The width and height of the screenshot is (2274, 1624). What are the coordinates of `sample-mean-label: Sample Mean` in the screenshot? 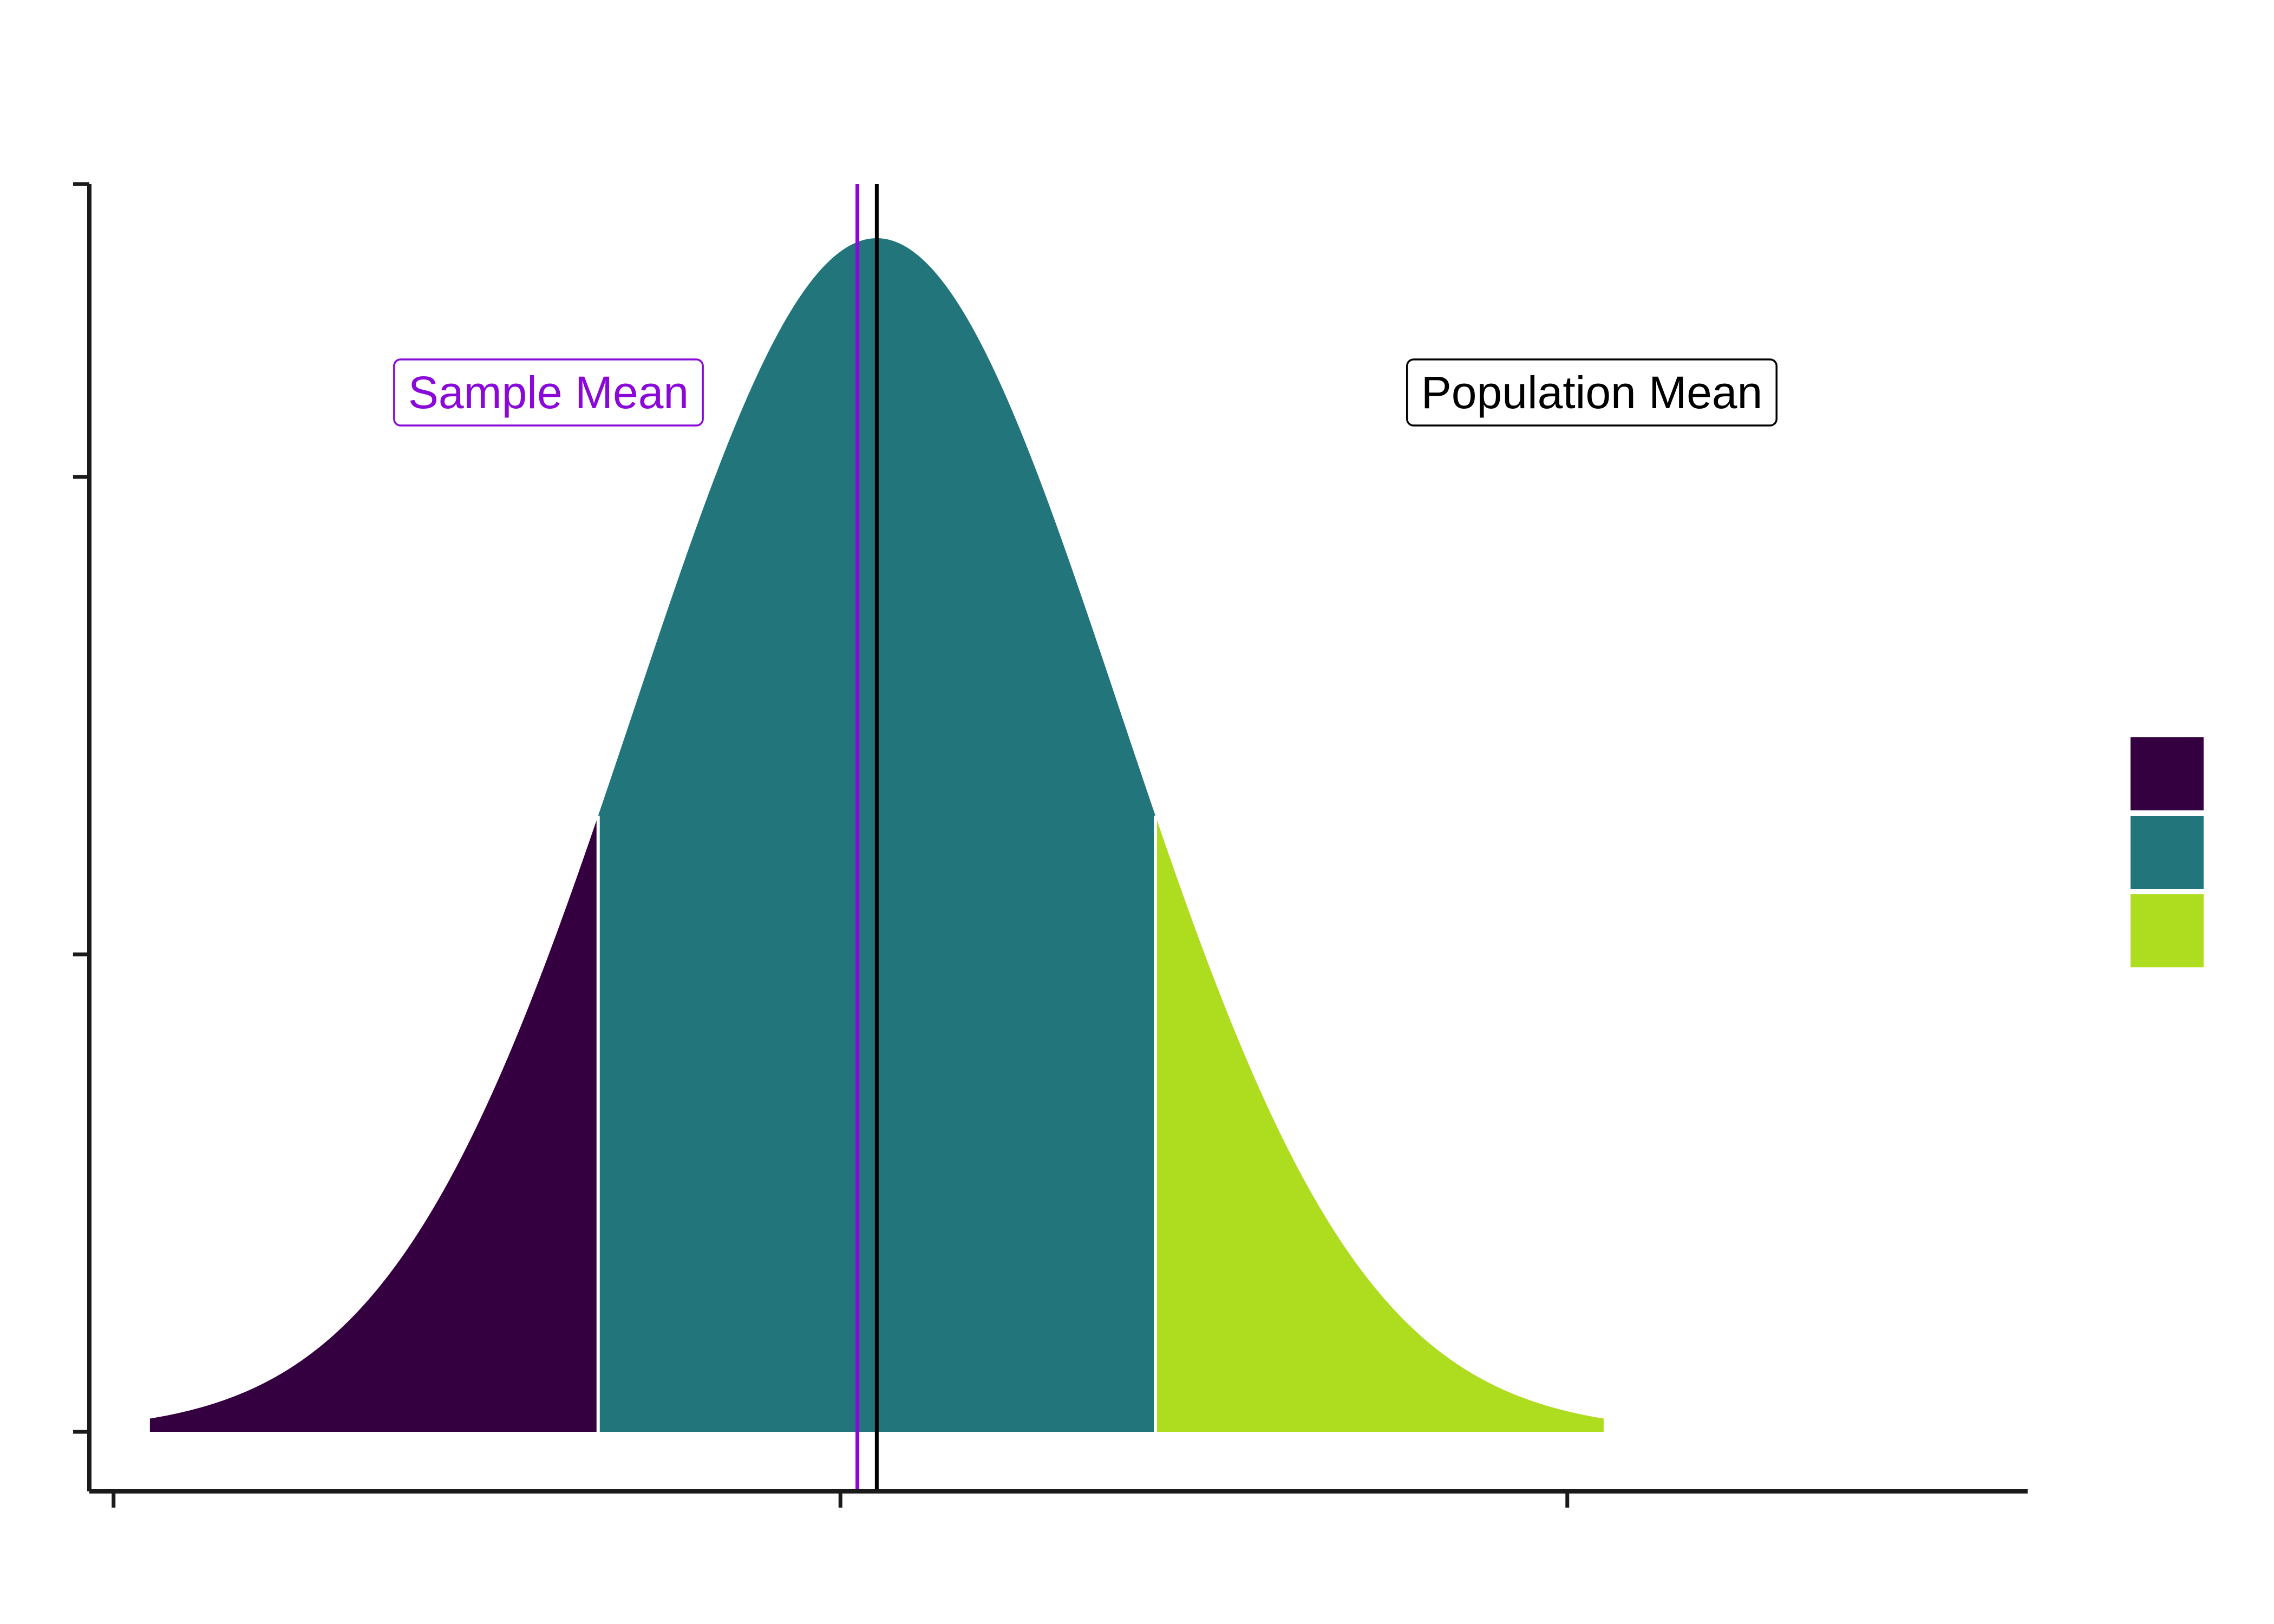 It's located at (549, 392).